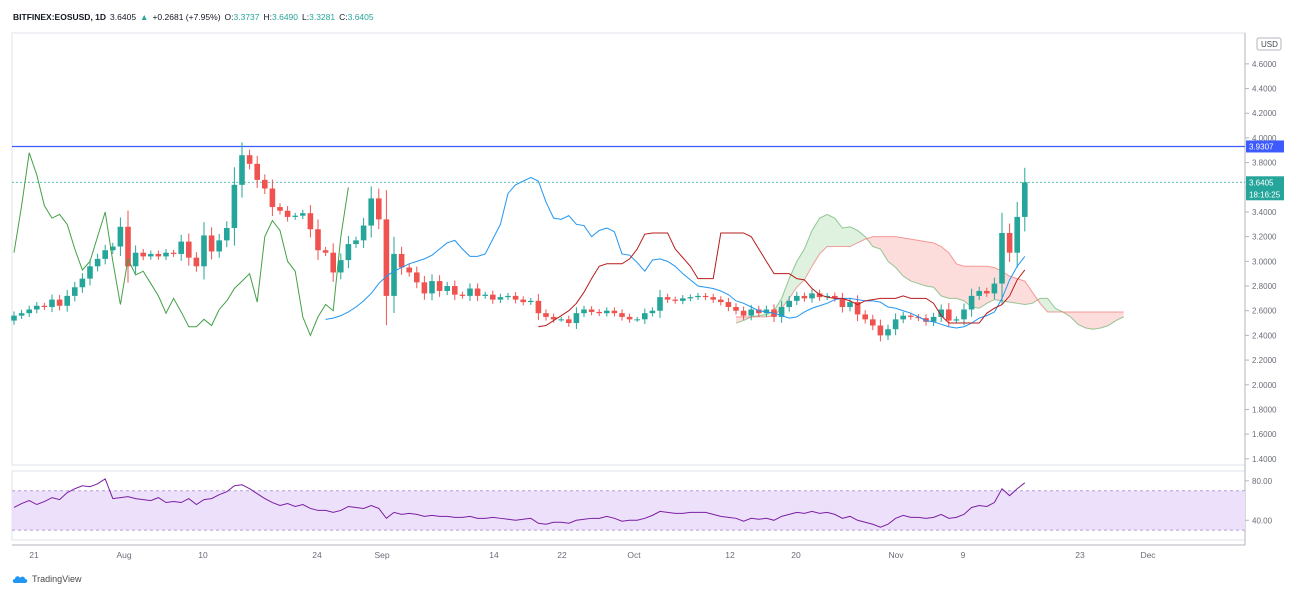 The height and width of the screenshot is (604, 1314). Describe the element at coordinates (1080, 555) in the screenshot. I see `x-tick-label: 23` at that location.